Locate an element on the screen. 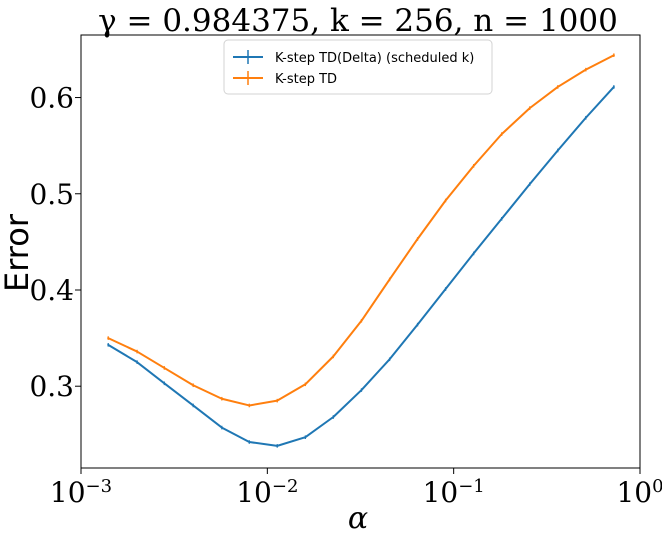 The height and width of the screenshot is (541, 662). x-tick-label-base-2: 10 is located at coordinates (441, 492).